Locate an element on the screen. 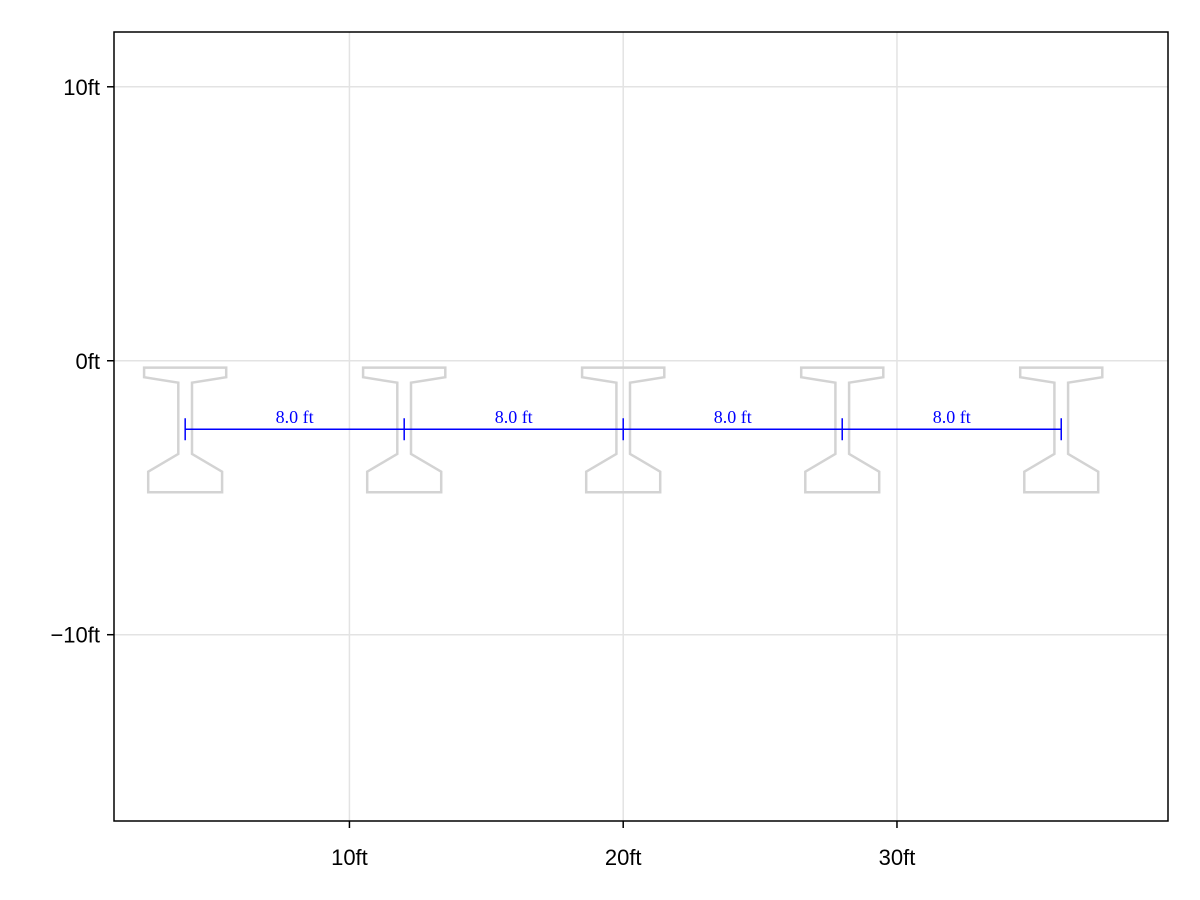 This screenshot has height=900, width=1200. x-tick-label: 10ft is located at coordinates (349, 857).